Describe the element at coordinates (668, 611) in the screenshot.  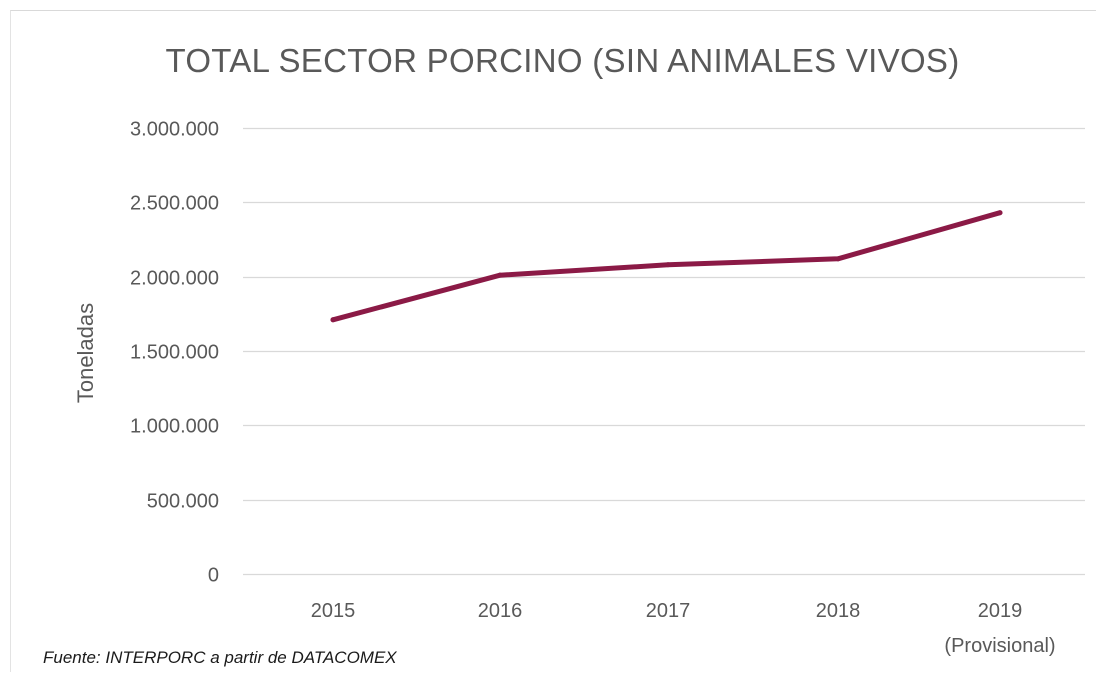
I see `x-tick-label: 2017` at that location.